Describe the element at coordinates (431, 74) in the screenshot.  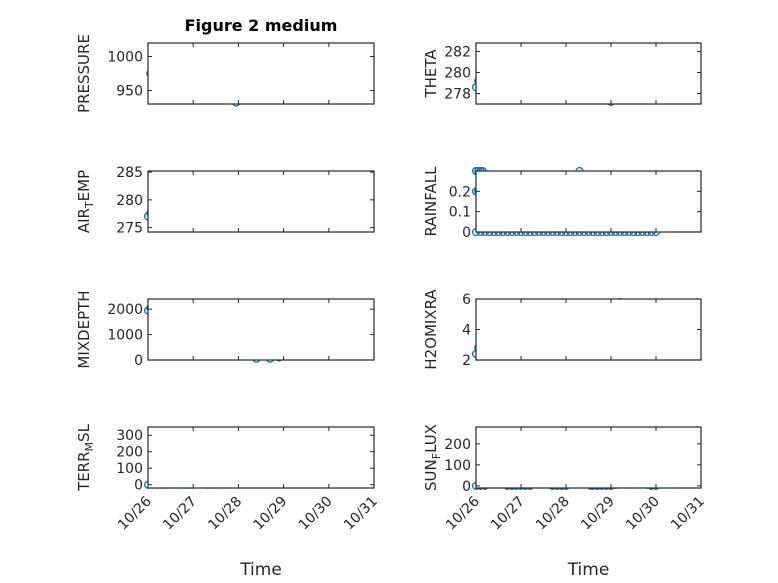
I see `y-axis-label: THETA` at that location.